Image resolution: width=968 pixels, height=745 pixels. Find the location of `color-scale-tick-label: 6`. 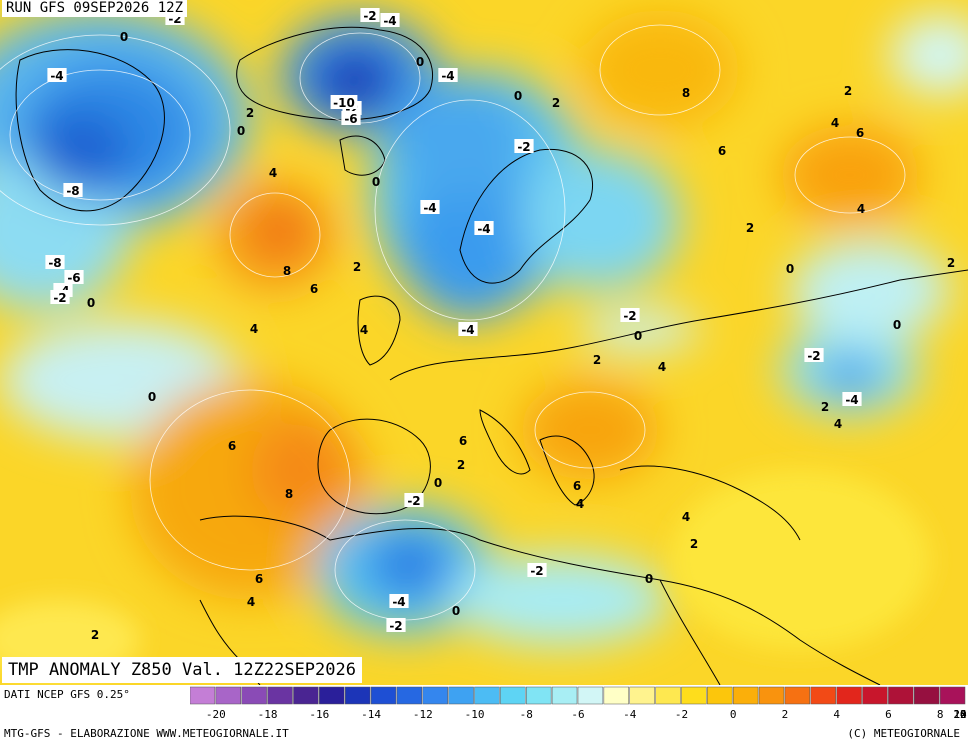

color-scale-tick-label: 6 is located at coordinates (888, 714).